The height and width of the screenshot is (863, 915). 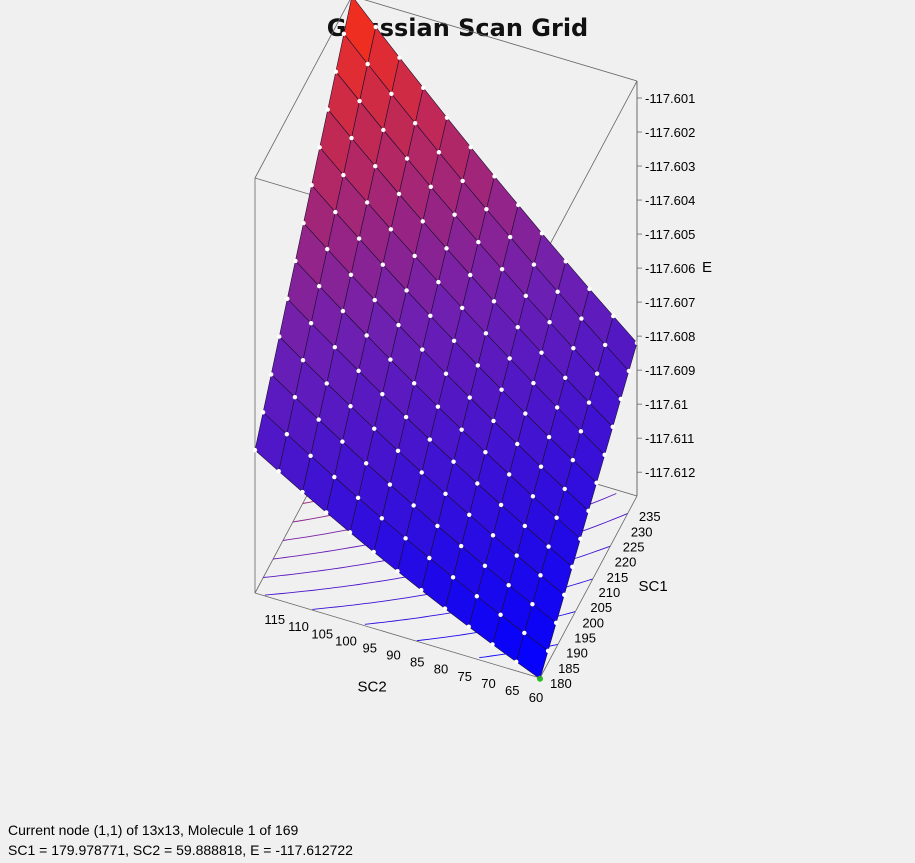 What do you see at coordinates (670, 268) in the screenshot?
I see `z-tick-label: -117.606` at bounding box center [670, 268].